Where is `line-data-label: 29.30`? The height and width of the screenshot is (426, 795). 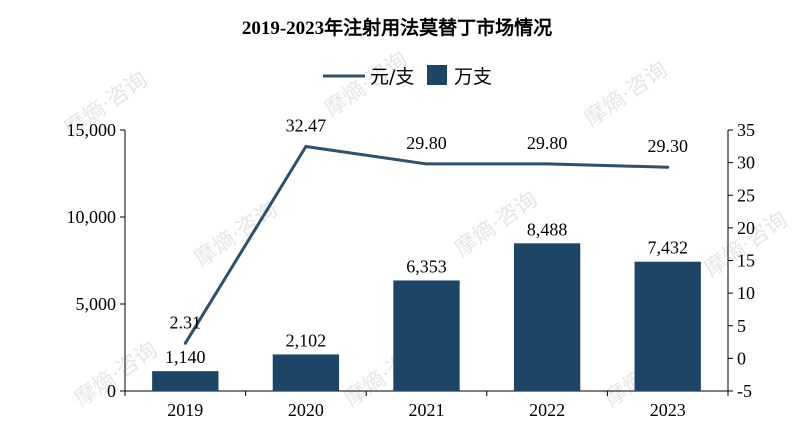
line-data-label: 29.30 is located at coordinates (667, 146).